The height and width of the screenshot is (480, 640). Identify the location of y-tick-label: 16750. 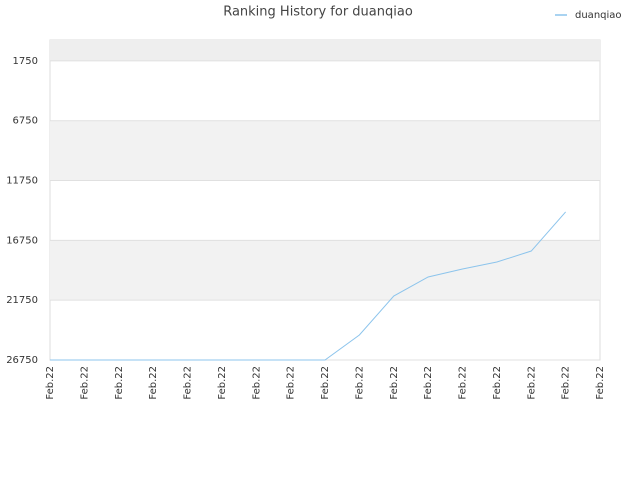
(22, 240).